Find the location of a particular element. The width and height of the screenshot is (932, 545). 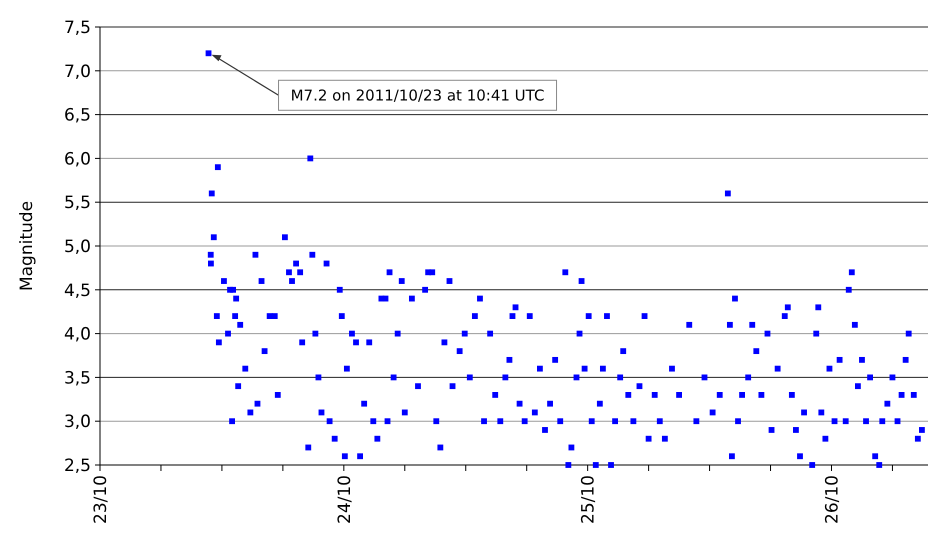

annotation: M7.2 on 2011/10/23 at 10:41 UTC is located at coordinates (417, 95).